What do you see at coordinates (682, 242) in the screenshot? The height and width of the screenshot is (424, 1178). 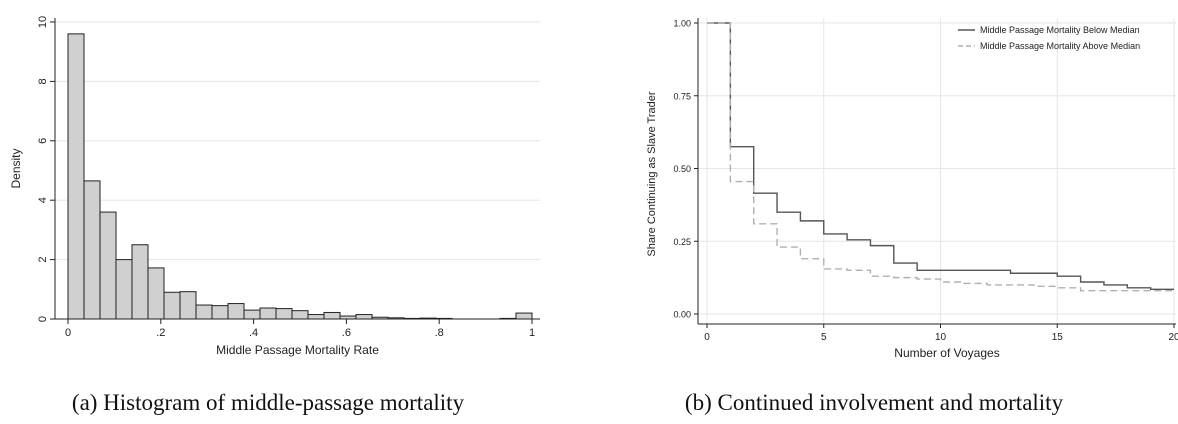 I see `survival-y-tick-label: 0.25` at bounding box center [682, 242].